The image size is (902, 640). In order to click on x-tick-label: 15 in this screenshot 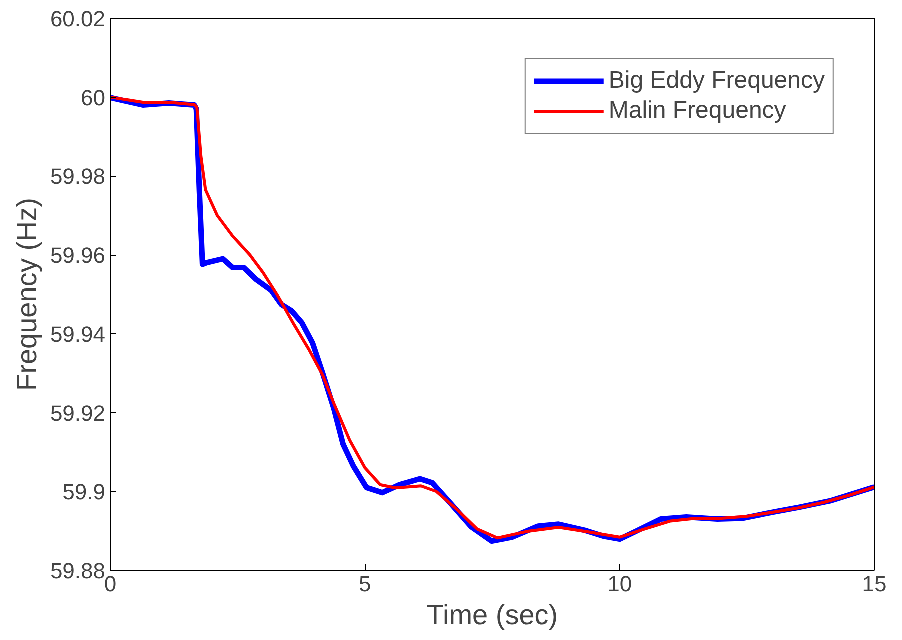, I will do `click(874, 584)`.